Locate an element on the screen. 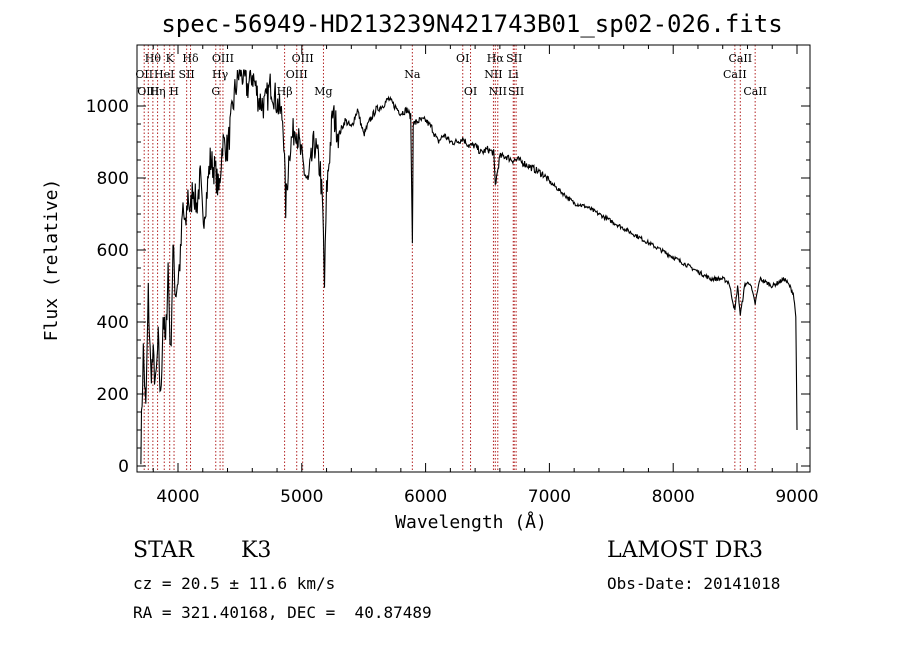  subclass-label: K3 is located at coordinates (256, 550).